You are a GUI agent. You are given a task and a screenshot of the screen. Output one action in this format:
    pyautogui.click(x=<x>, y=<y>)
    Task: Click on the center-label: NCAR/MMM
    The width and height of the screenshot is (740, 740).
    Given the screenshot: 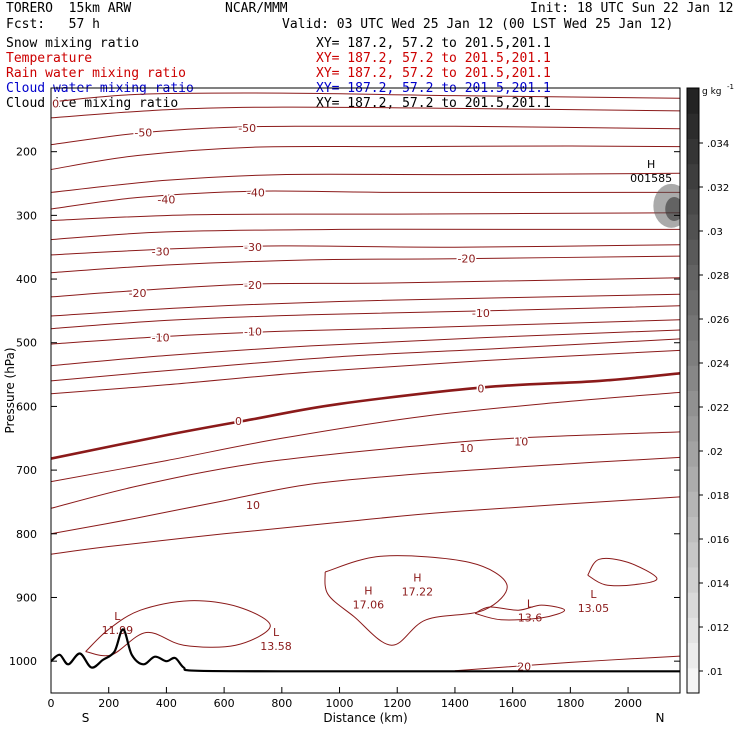 What is the action you would take?
    pyautogui.click(x=256, y=8)
    